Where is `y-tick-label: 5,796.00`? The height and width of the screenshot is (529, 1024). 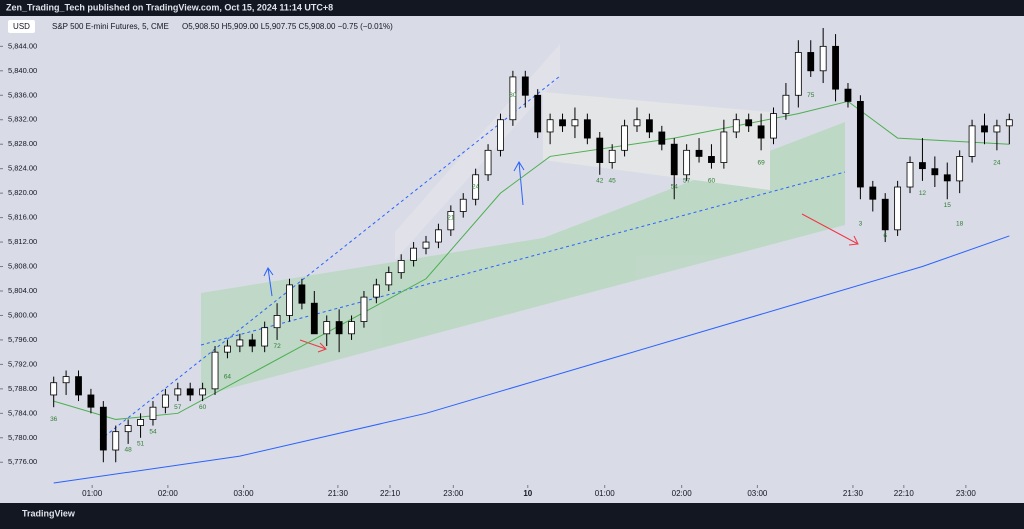 y-tick-label: 5,796.00 is located at coordinates (22, 339).